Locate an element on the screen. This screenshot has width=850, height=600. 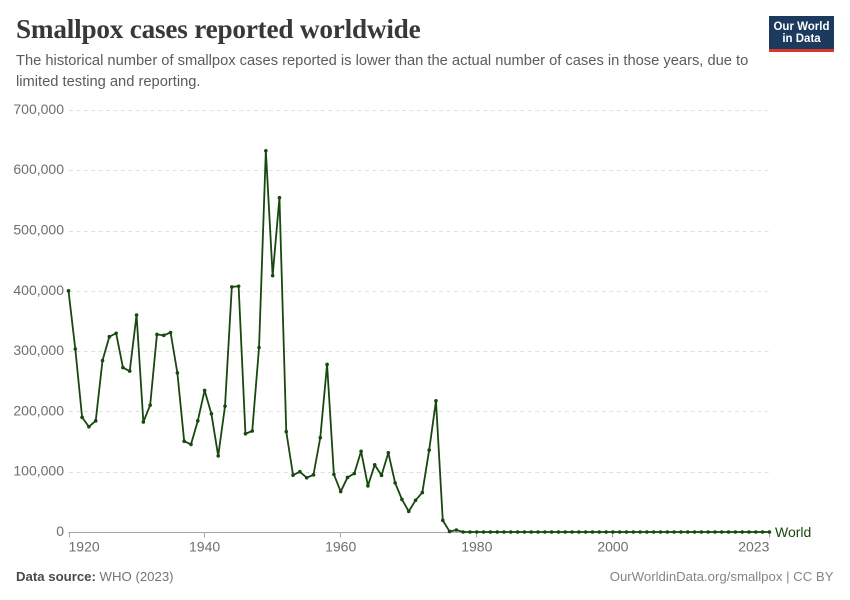
svg-text: 1940 is located at coordinates (204, 547).